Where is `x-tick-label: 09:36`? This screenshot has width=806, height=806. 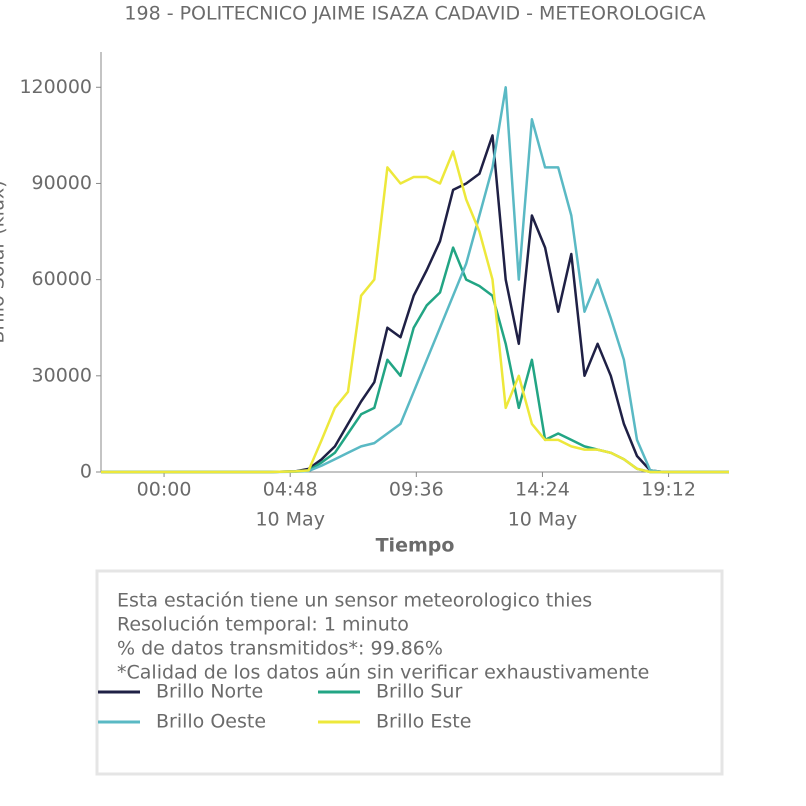 x-tick-label: 09:36 is located at coordinates (416, 490).